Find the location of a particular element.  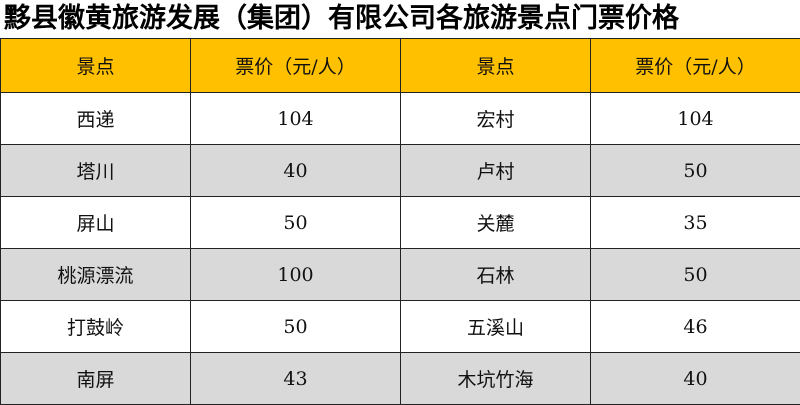

attraction-cell: 木坑竹海 is located at coordinates (496, 379).